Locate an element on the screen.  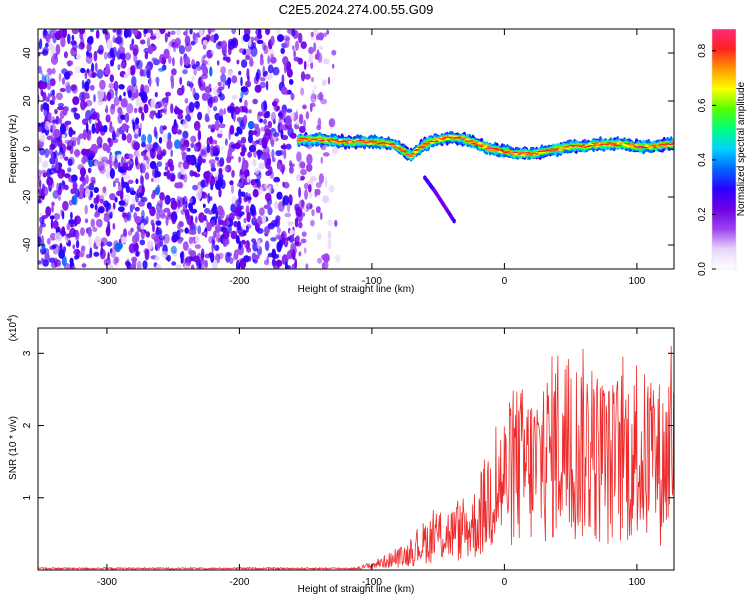
snr-y-tick-label: 1 is located at coordinates (27, 498).